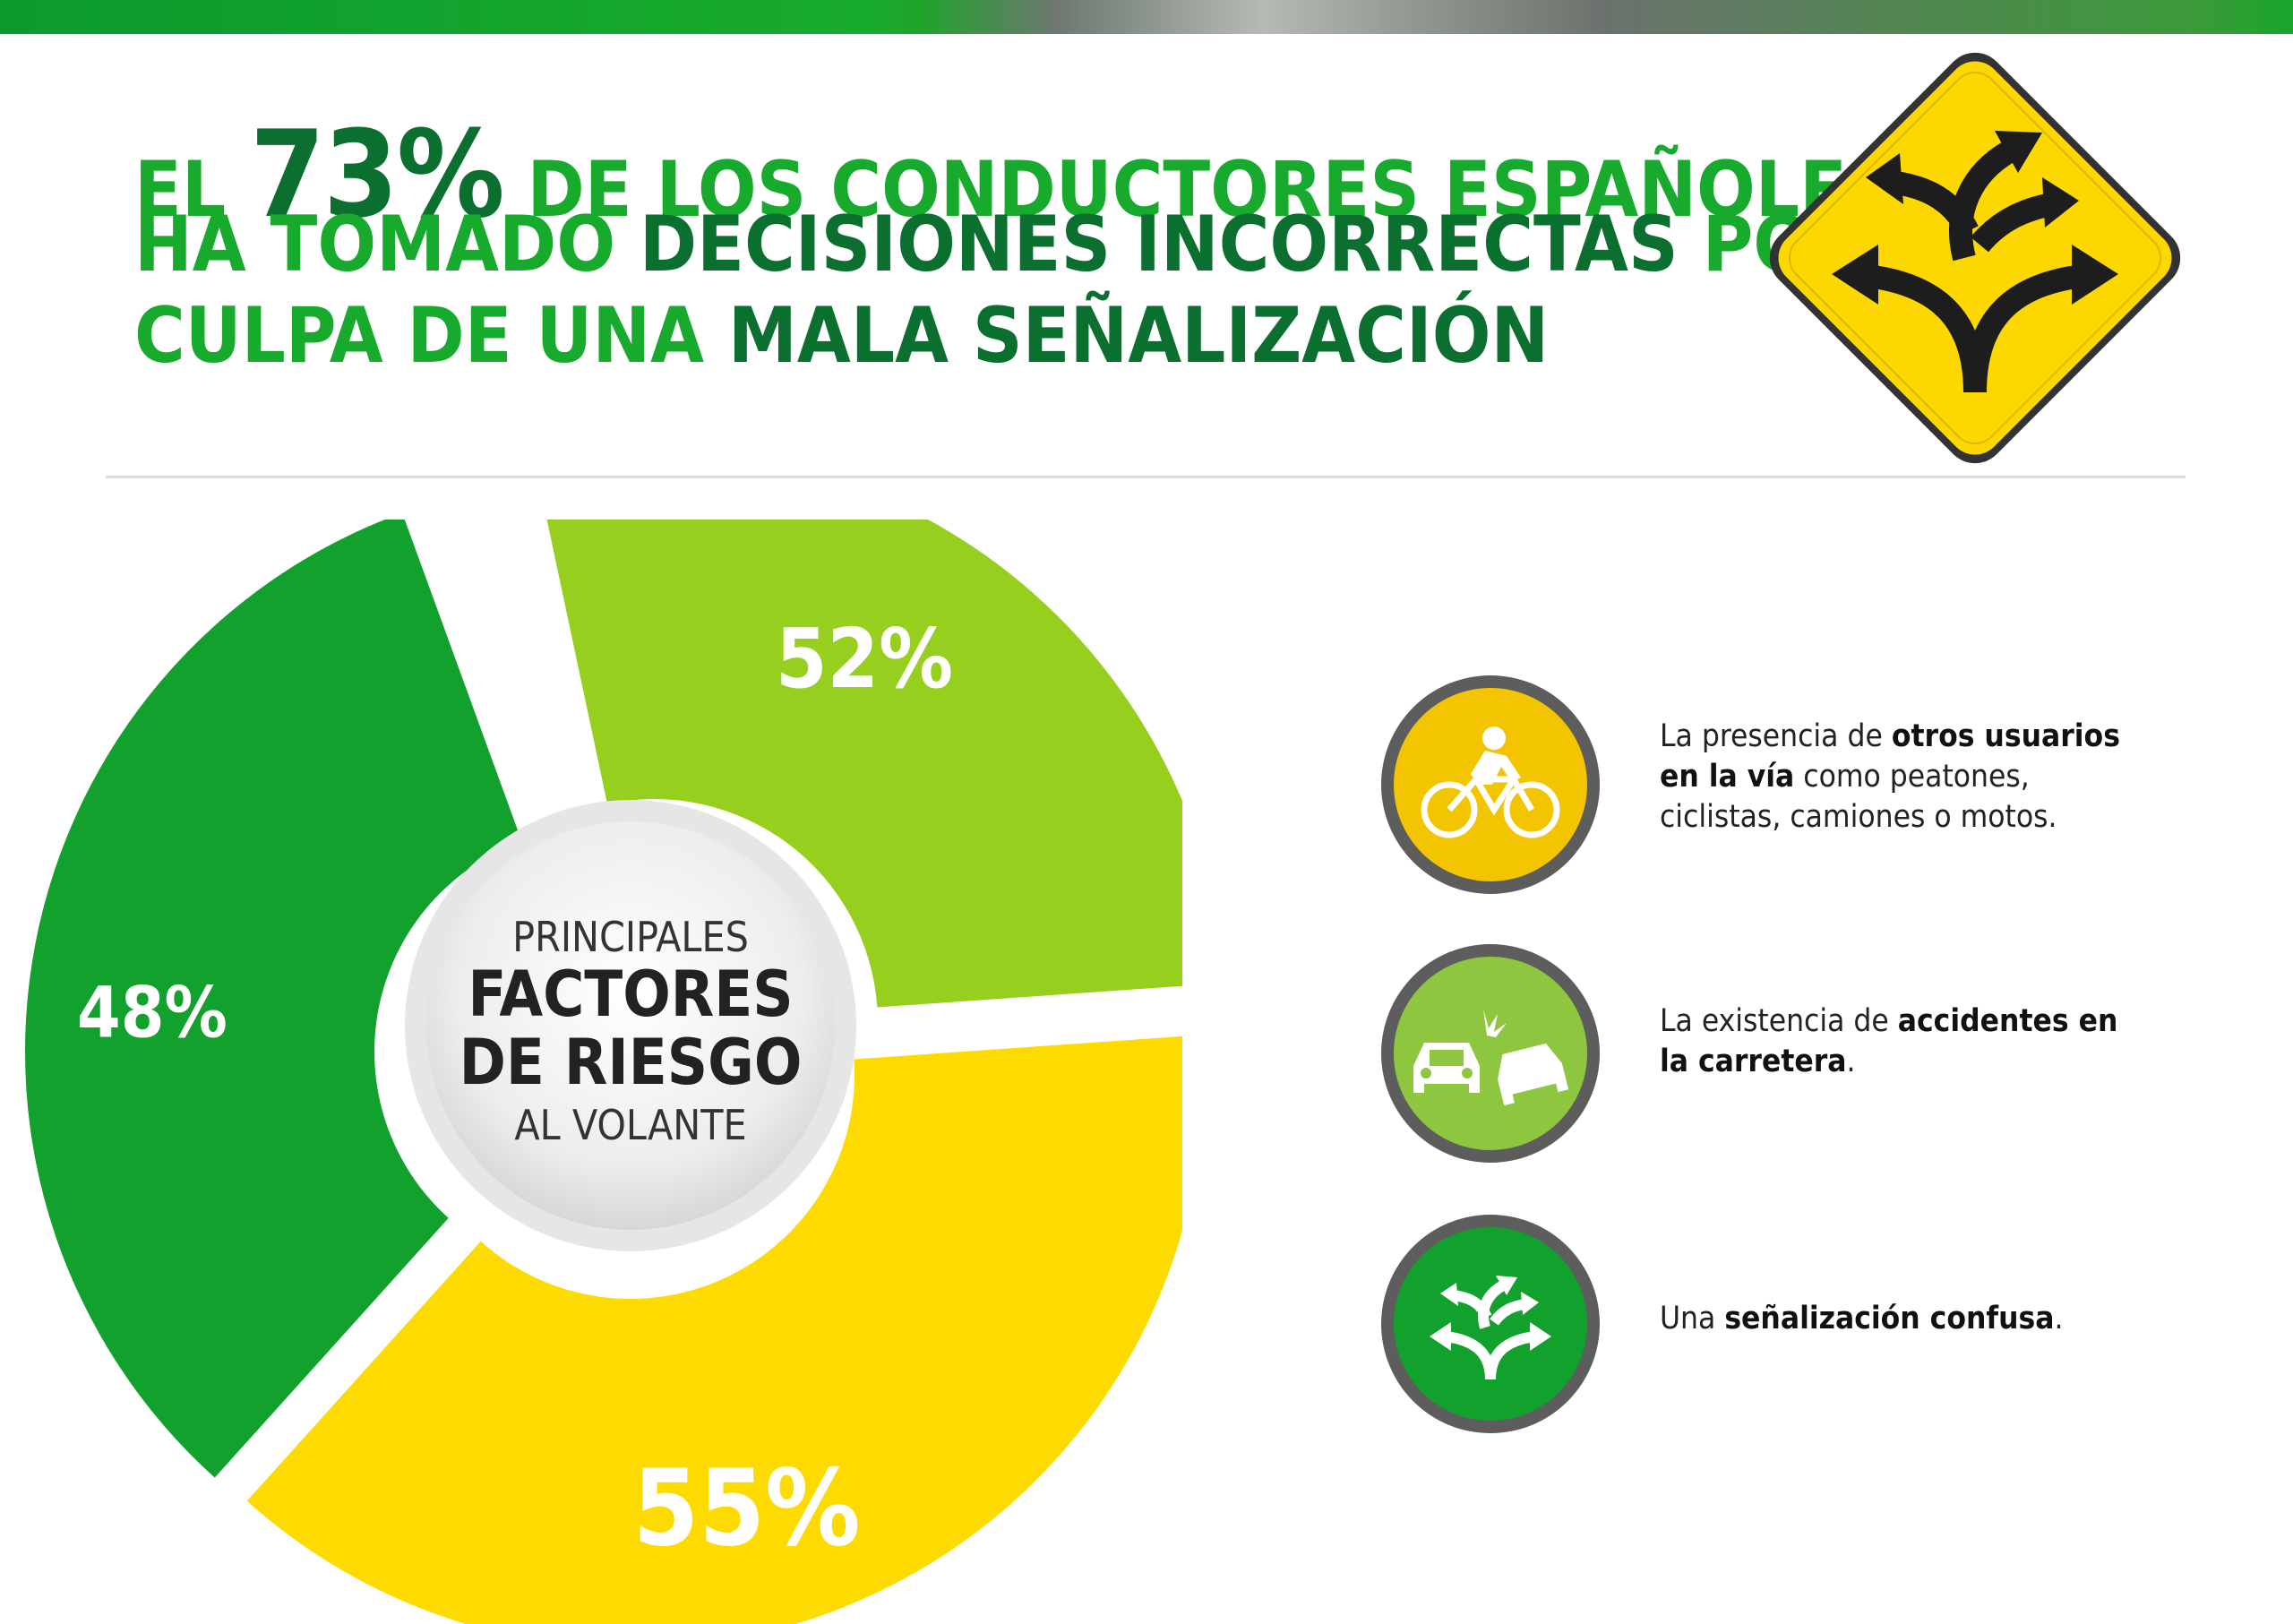 The image size is (2293, 1624). Describe the element at coordinates (377, 175) in the screenshot. I see `headline-percentage: 73%` at that location.